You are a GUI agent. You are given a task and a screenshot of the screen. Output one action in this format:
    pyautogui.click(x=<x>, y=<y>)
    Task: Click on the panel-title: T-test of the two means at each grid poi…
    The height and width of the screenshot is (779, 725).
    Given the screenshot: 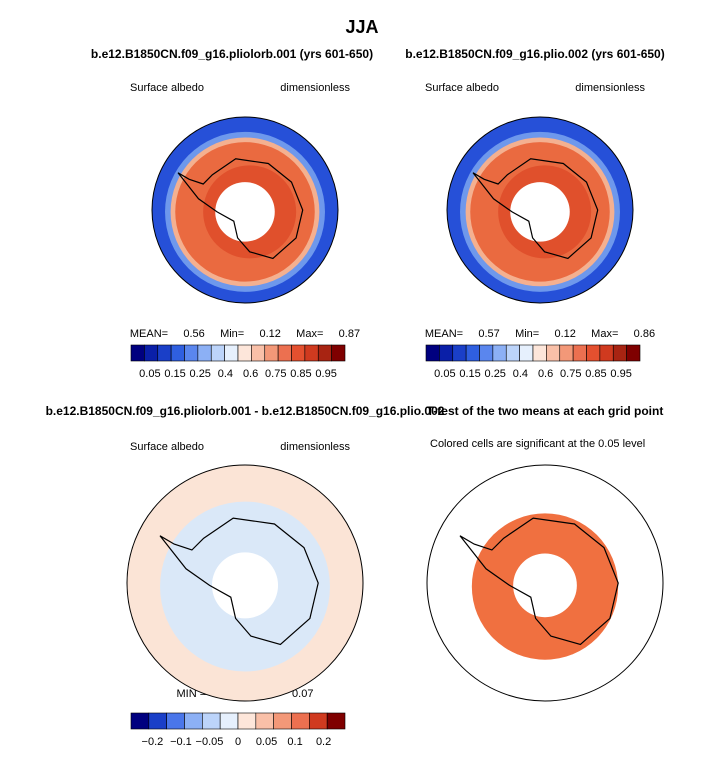 What is the action you would take?
    pyautogui.click(x=545, y=411)
    